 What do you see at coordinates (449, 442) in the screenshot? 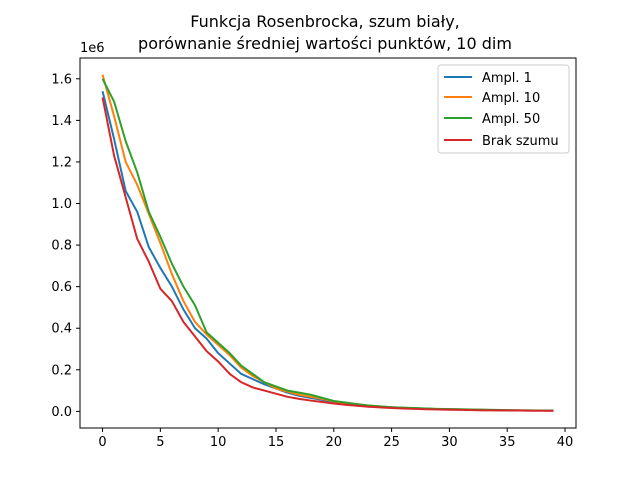
I see `x-tick-label: 30` at bounding box center [449, 442].